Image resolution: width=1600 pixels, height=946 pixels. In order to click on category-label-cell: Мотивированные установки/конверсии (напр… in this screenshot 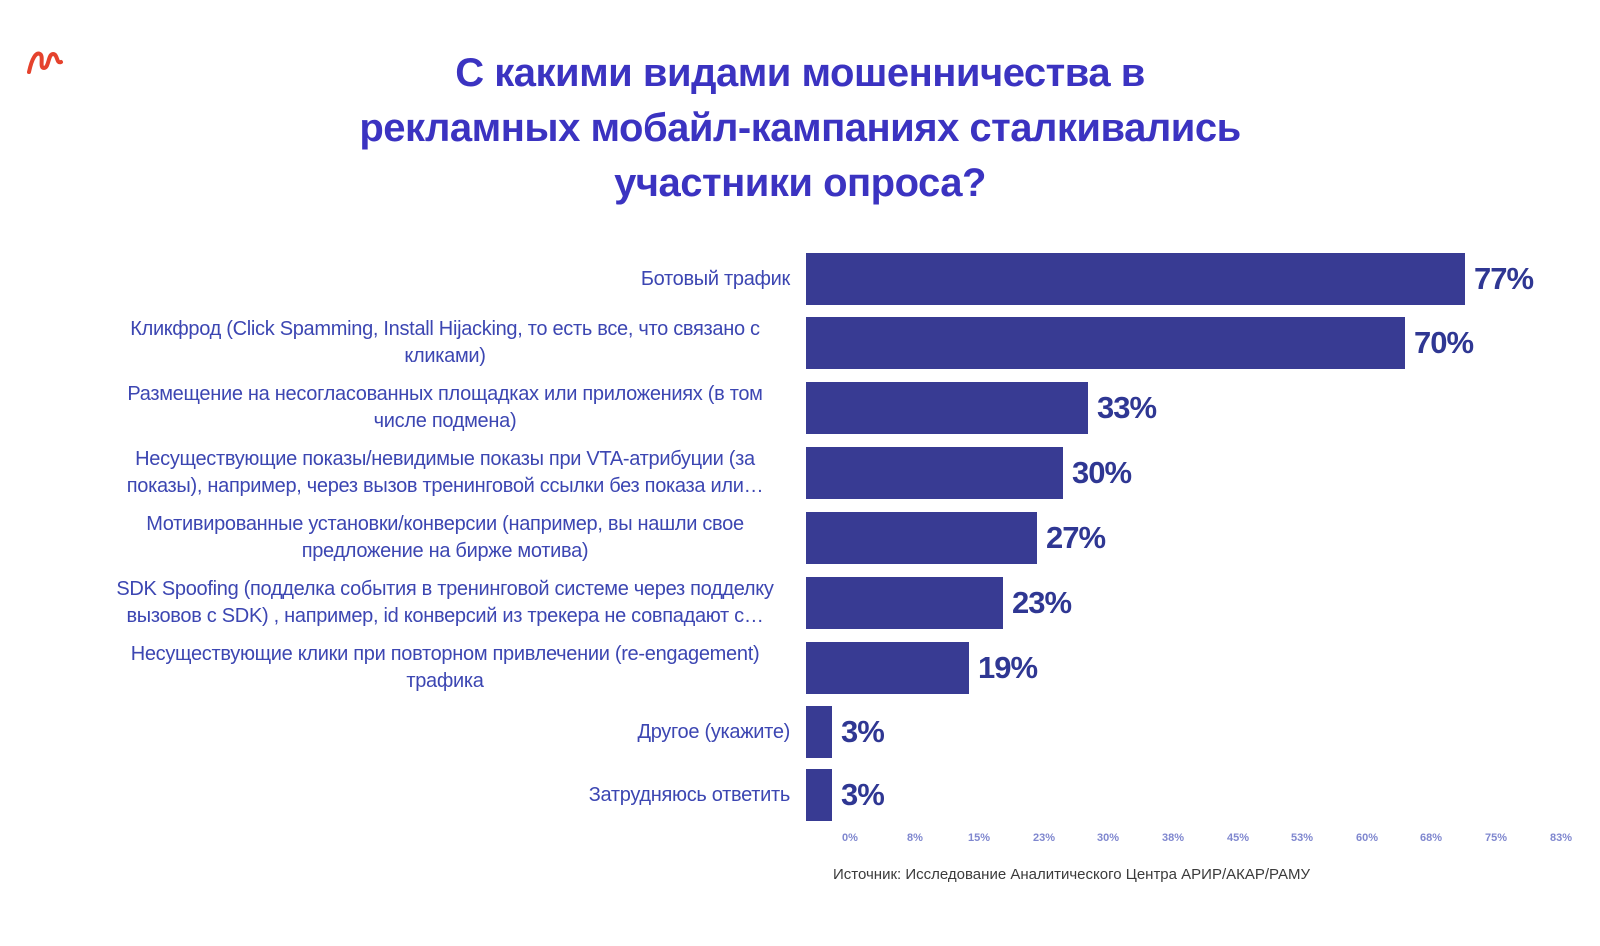, I will do `click(423, 538)`.